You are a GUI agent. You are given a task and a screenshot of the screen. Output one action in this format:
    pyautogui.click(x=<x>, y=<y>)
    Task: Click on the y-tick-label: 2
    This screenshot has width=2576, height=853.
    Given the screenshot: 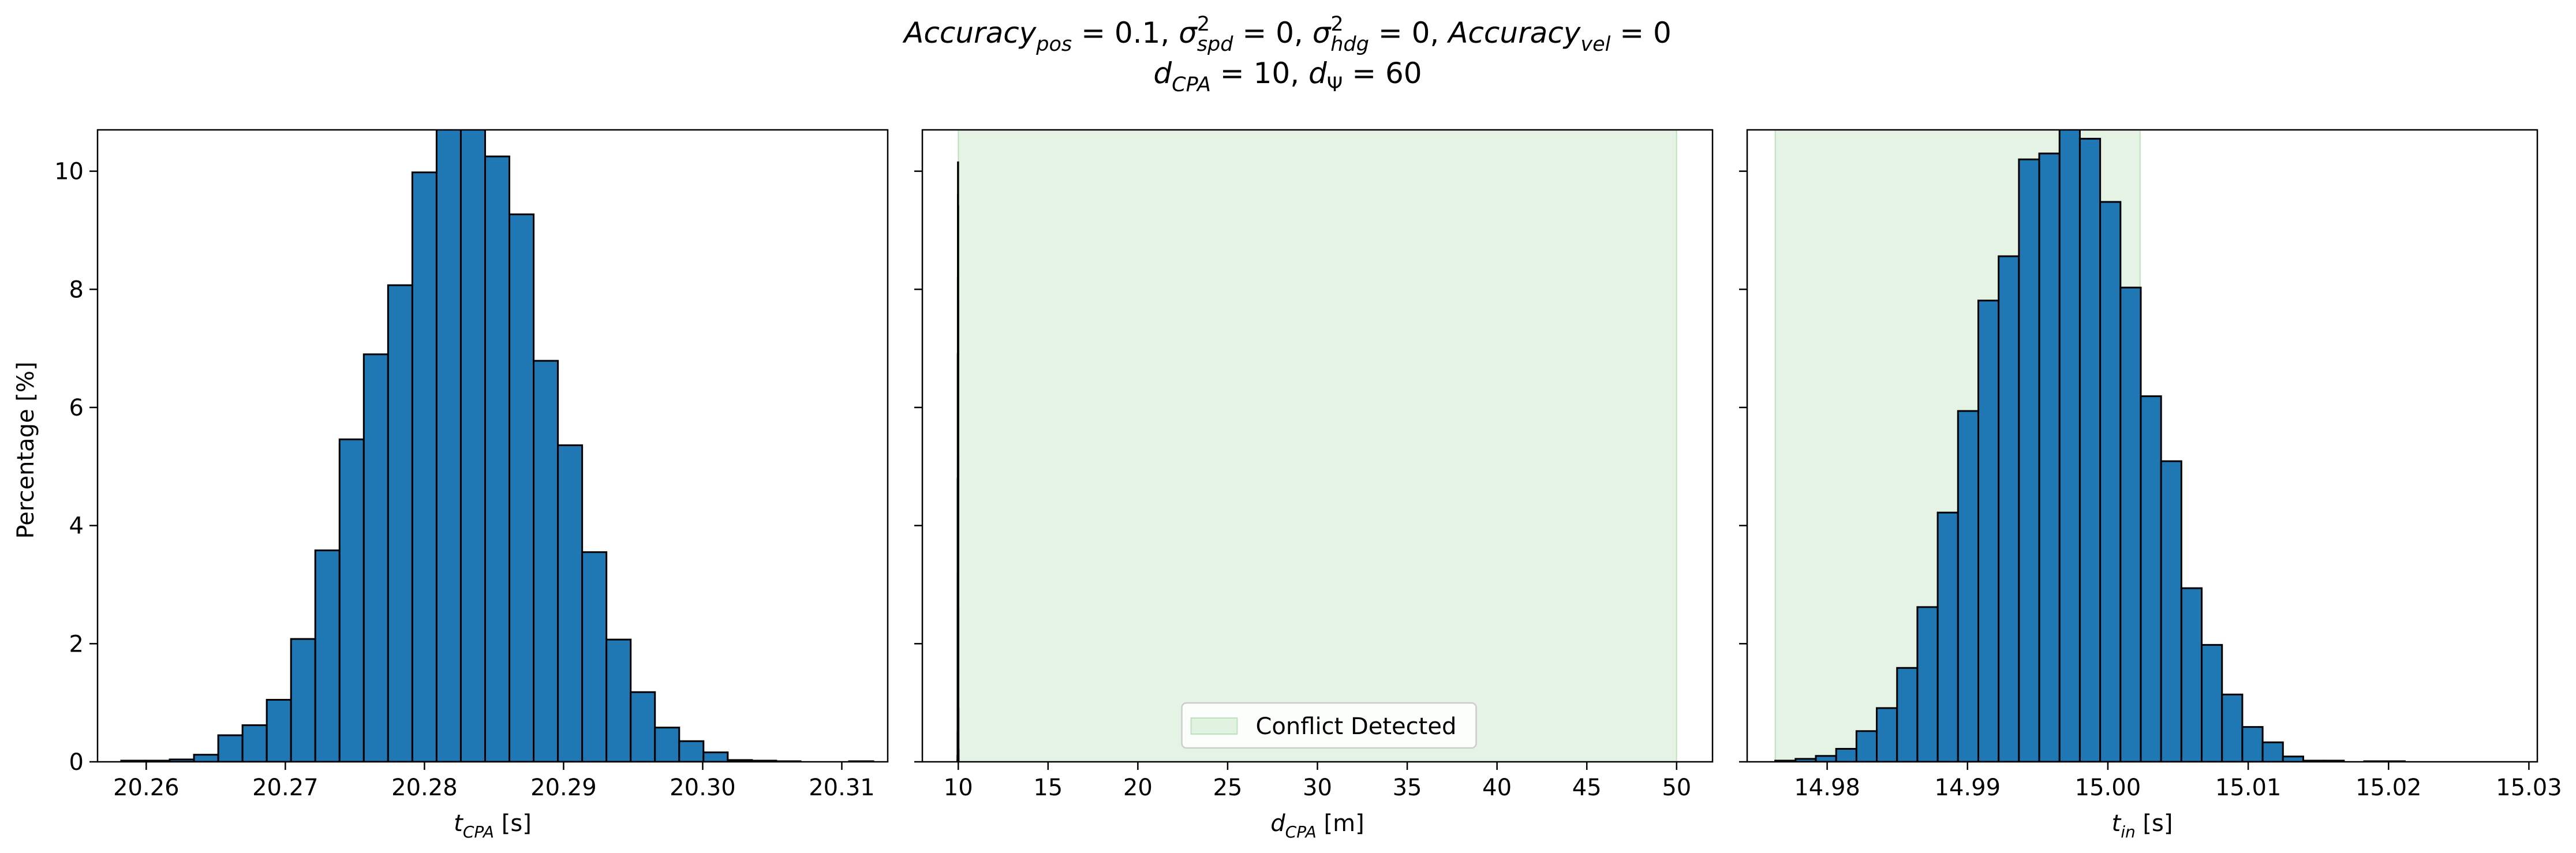 What is the action you would take?
    pyautogui.click(x=76, y=644)
    